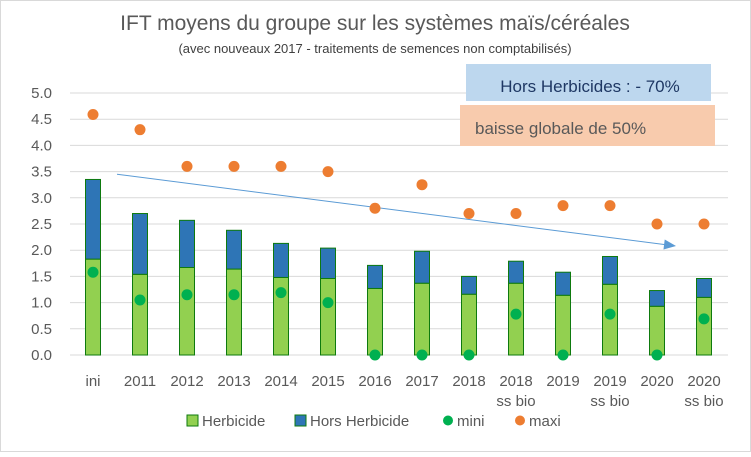 Image resolution: width=751 pixels, height=457 pixels. Describe the element at coordinates (392, 209) in the screenshot. I see `trend-arrow-line` at that location.